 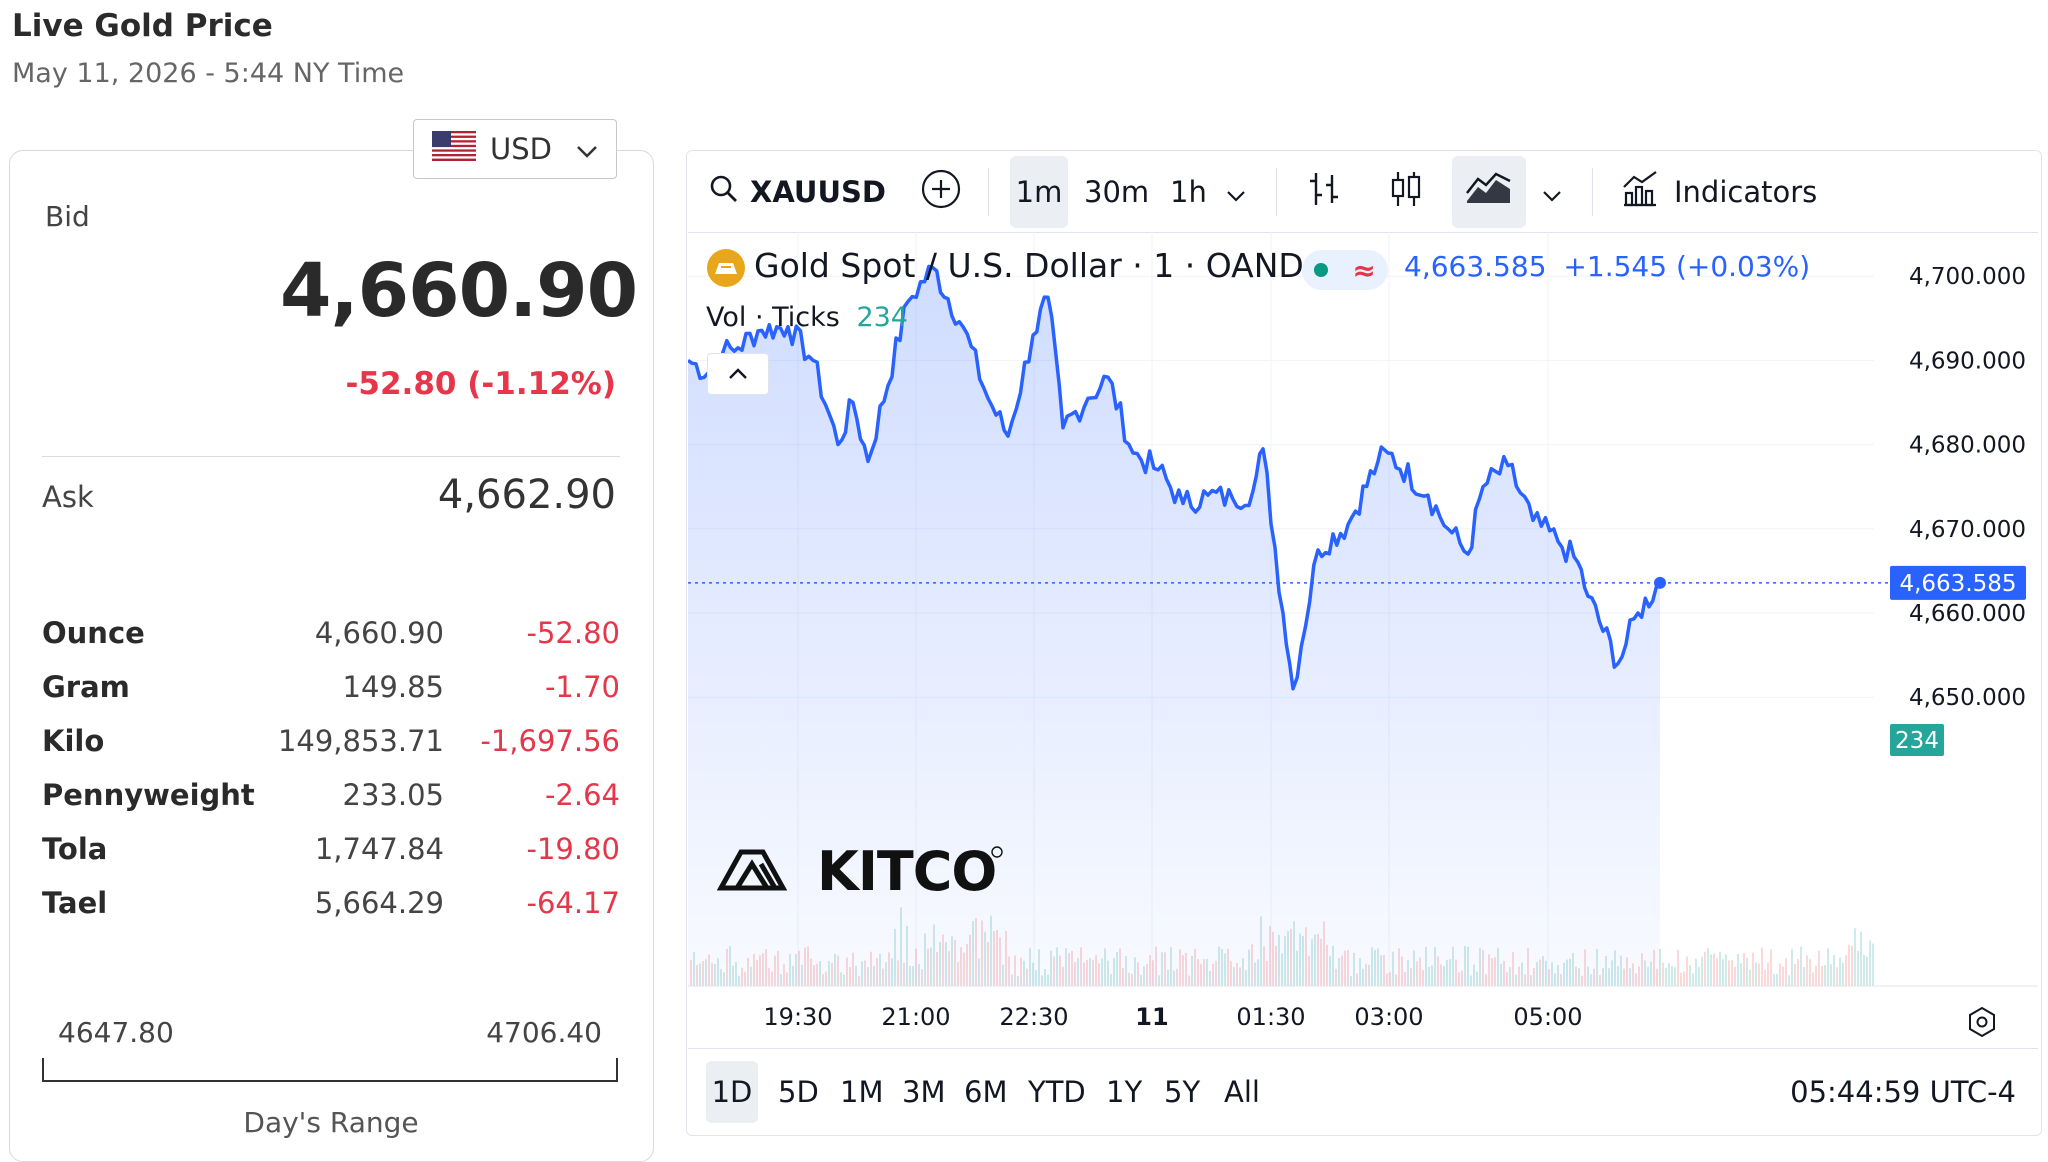 What do you see at coordinates (68, 497) in the screenshot?
I see `ask-label: Ask` at bounding box center [68, 497].